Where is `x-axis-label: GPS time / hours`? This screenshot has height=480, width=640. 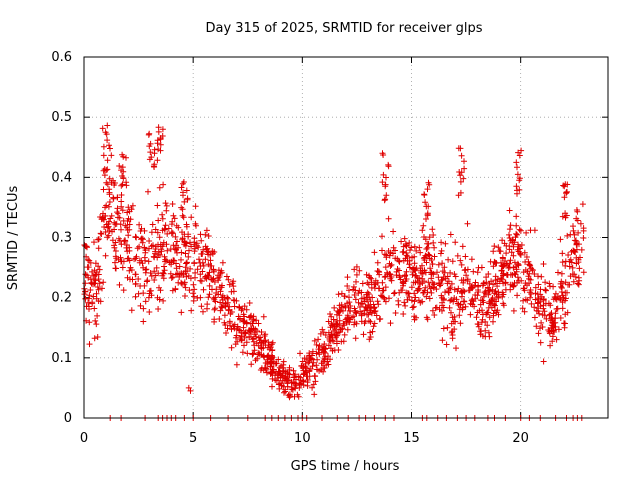 x-axis-label: GPS time / hours is located at coordinates (345, 466).